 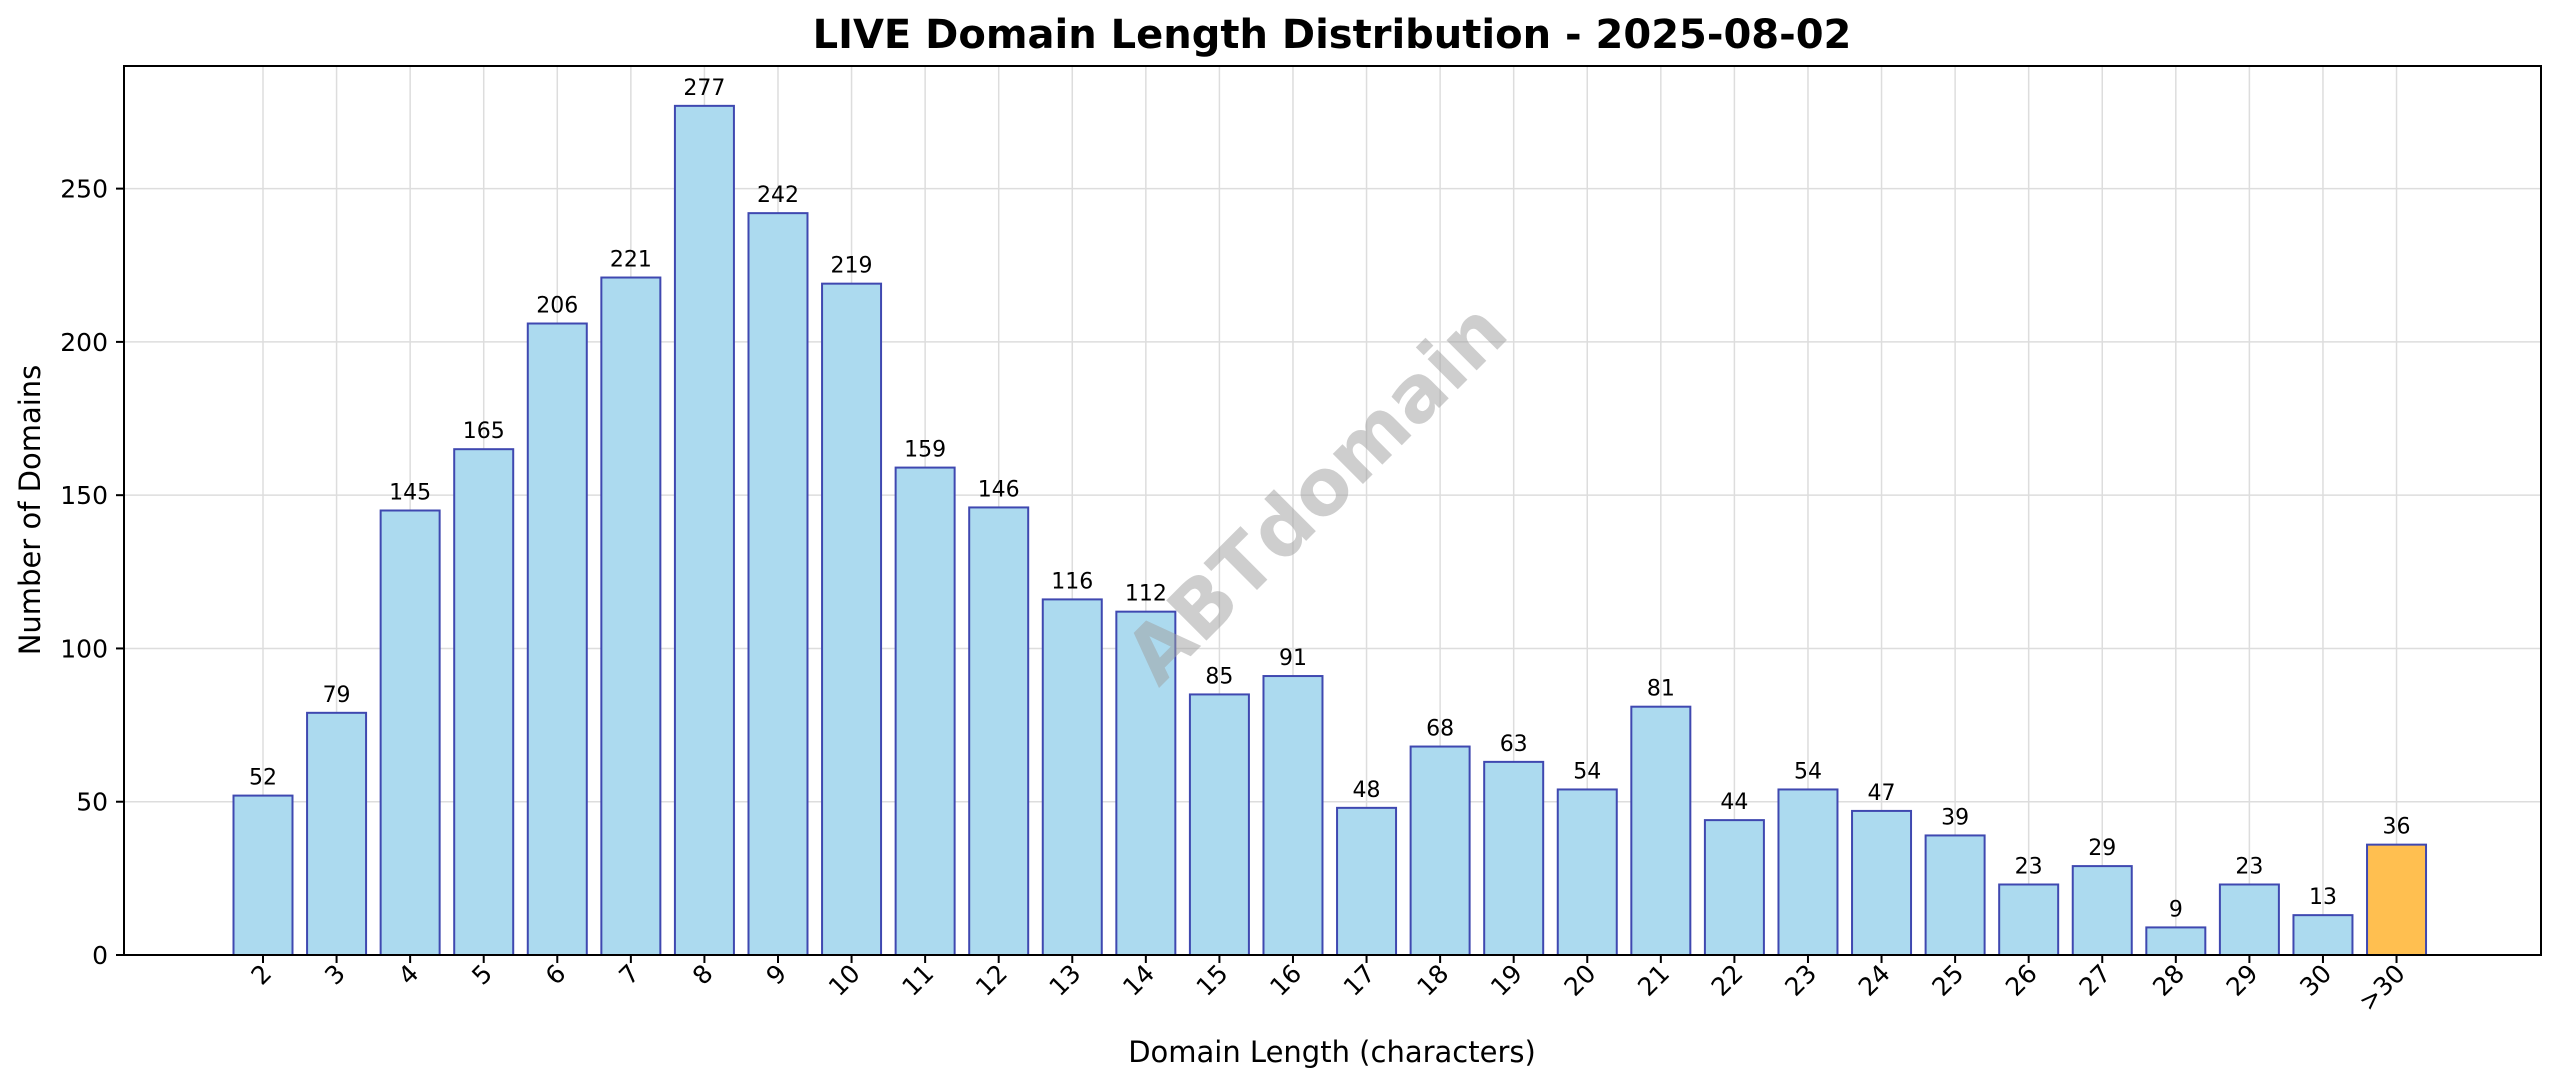 What do you see at coordinates (2323, 897) in the screenshot?
I see `bar-value-label: 13` at bounding box center [2323, 897].